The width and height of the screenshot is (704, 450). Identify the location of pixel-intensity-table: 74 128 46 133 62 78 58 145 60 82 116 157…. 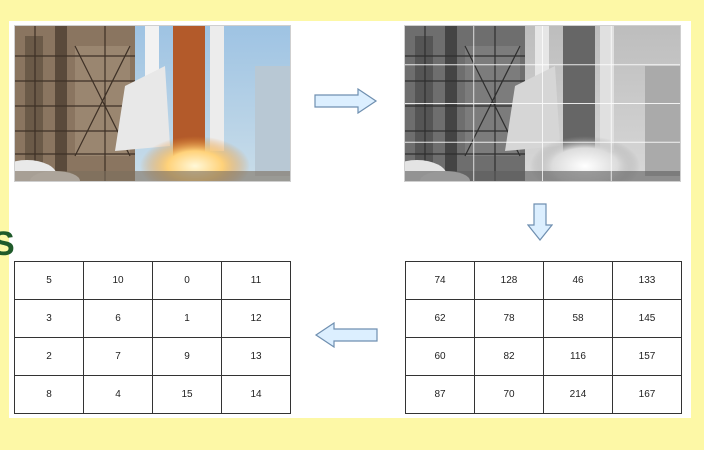
(543, 337).